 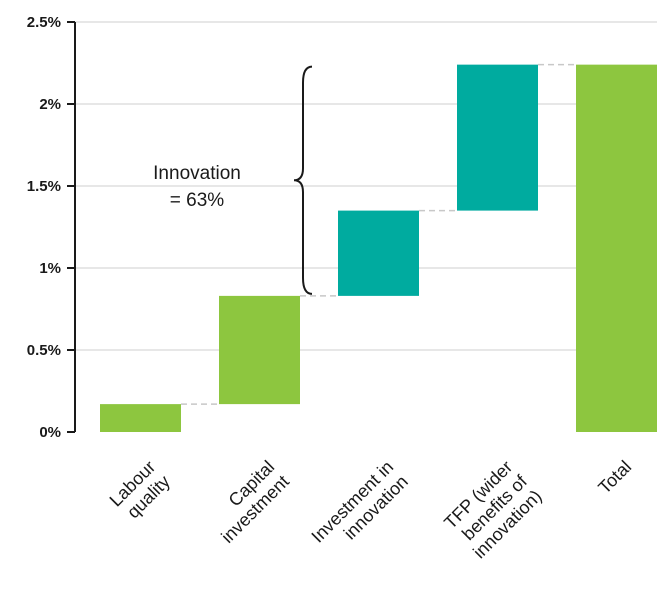 What do you see at coordinates (50, 432) in the screenshot?
I see `y-tick-label: 0%` at bounding box center [50, 432].